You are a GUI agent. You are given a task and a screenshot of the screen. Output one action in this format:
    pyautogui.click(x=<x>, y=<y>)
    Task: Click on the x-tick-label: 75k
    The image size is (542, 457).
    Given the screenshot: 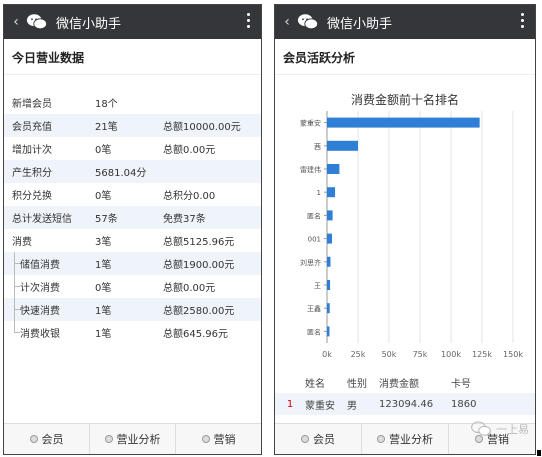 What is the action you would take?
    pyautogui.click(x=420, y=354)
    